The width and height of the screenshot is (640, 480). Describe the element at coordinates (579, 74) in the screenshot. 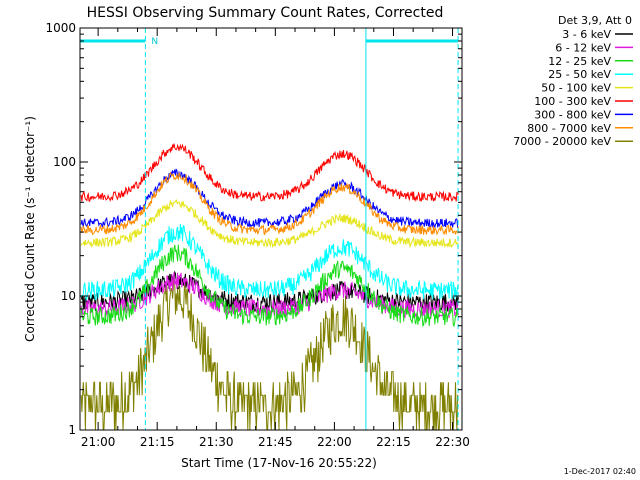

I see `legend-label: 25 - 50 keV` at that location.